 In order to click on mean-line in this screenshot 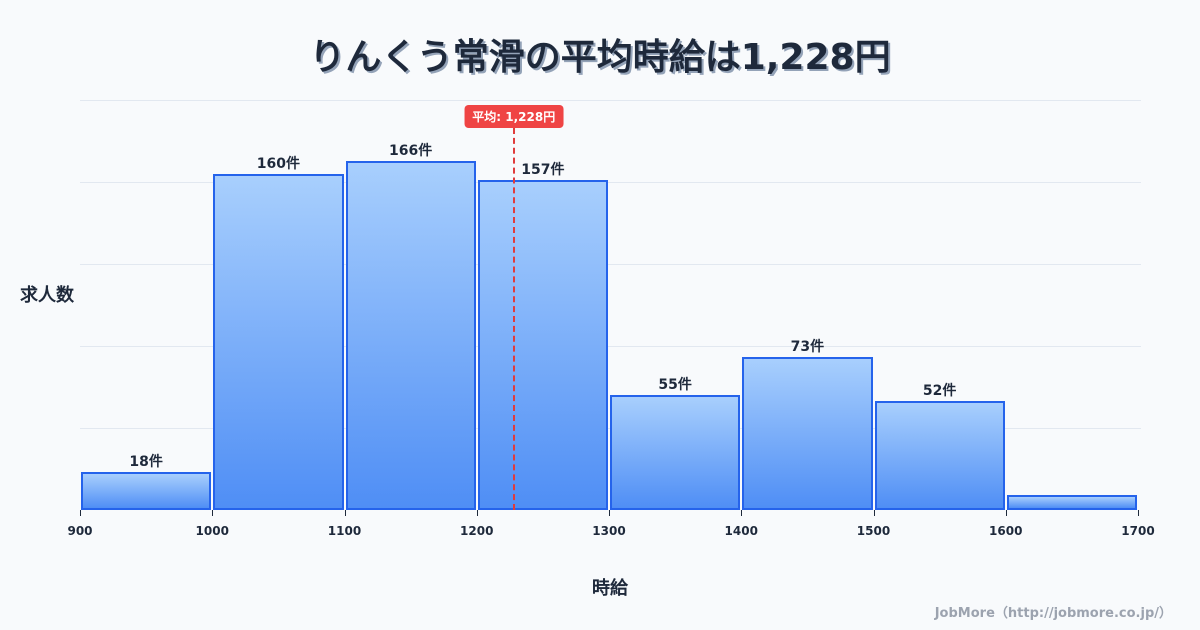, I will do `click(513, 319)`.